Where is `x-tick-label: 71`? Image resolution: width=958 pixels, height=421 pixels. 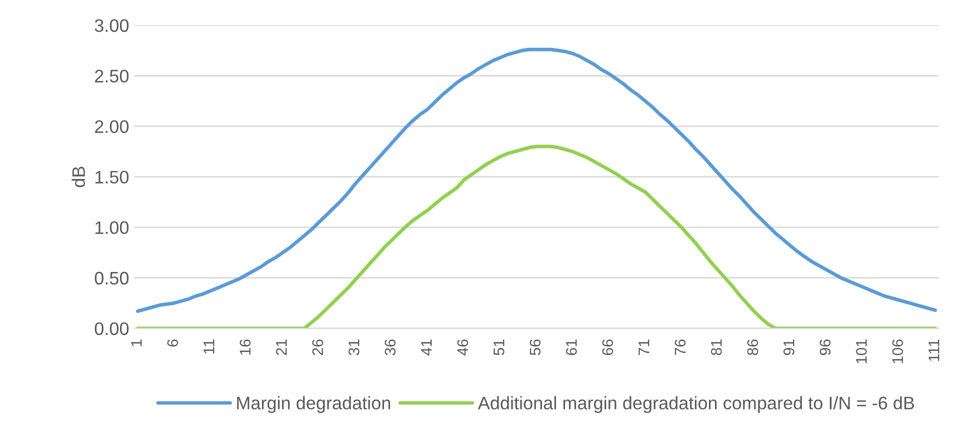
x-tick-label: 71 is located at coordinates (644, 348).